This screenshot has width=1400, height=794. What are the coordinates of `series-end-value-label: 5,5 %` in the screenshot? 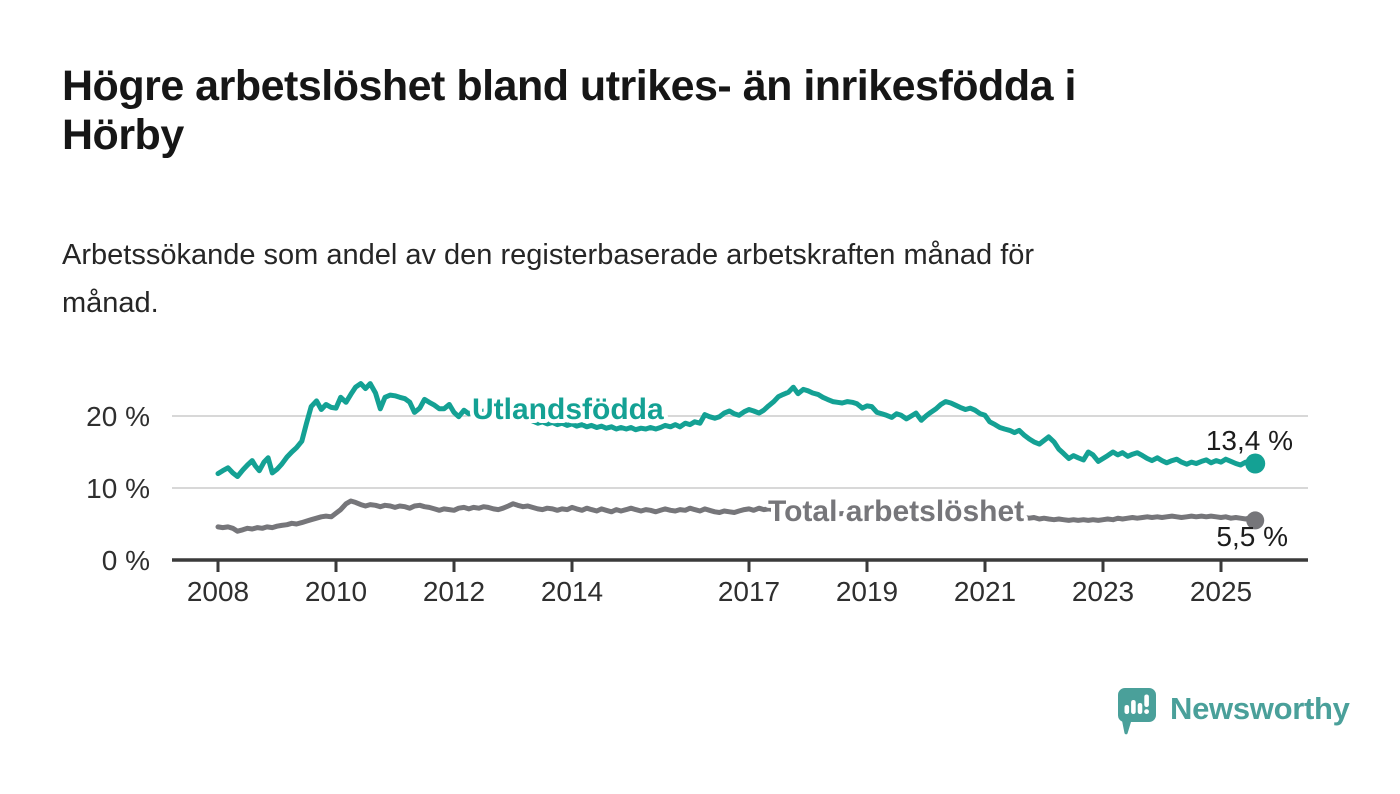 It's located at (1252, 536).